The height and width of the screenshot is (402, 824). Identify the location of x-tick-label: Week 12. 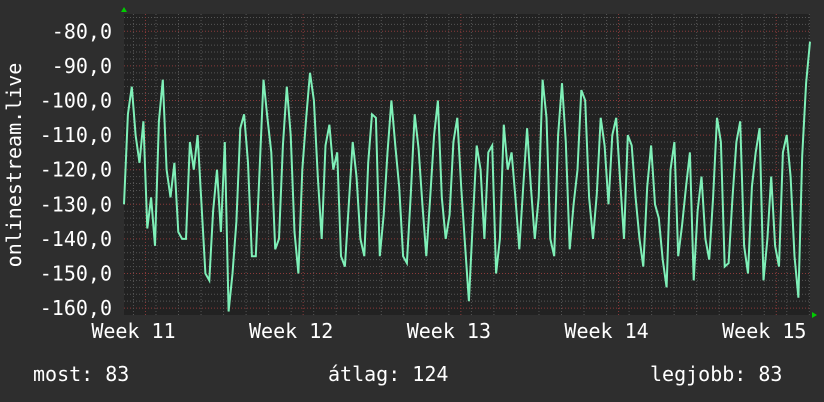
(291, 331).